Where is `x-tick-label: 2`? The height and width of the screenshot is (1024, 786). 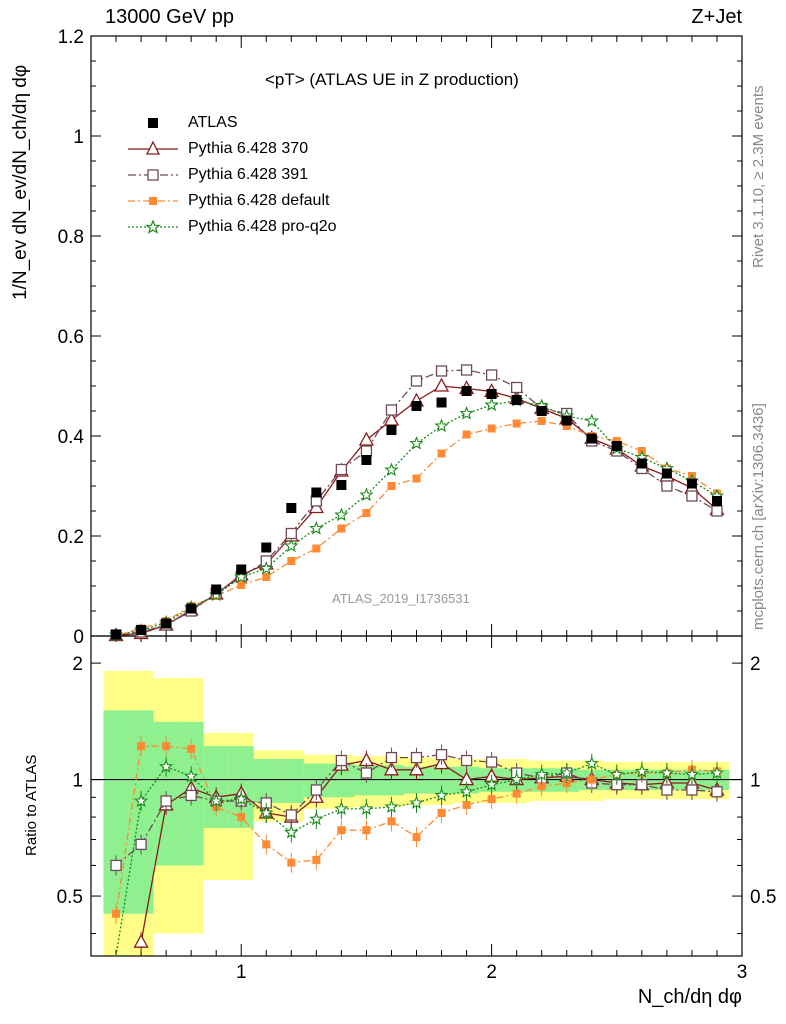
x-tick-label: 2 is located at coordinates (491, 972).